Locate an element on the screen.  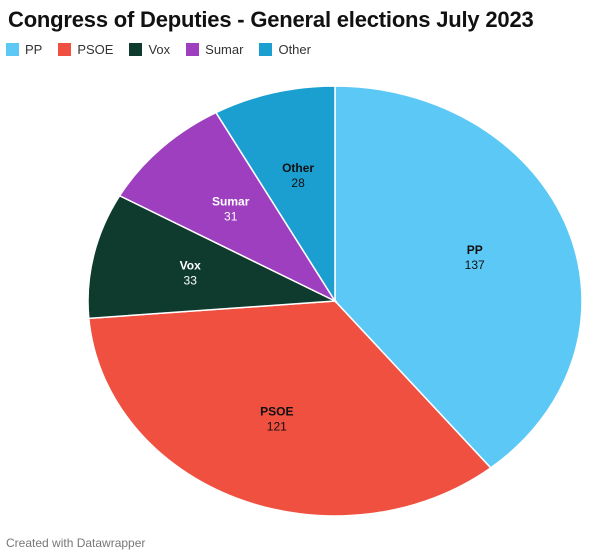
slice-label-psoe: PSOE is located at coordinates (276, 412).